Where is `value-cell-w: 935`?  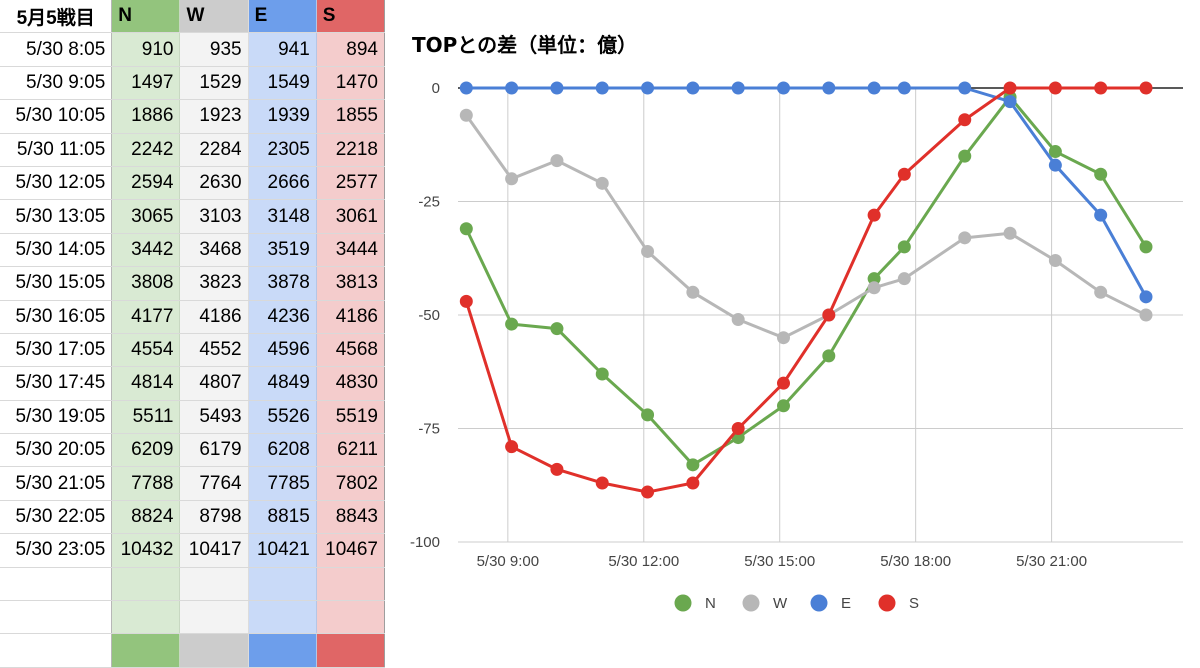
value-cell-w: 935 is located at coordinates (214, 49).